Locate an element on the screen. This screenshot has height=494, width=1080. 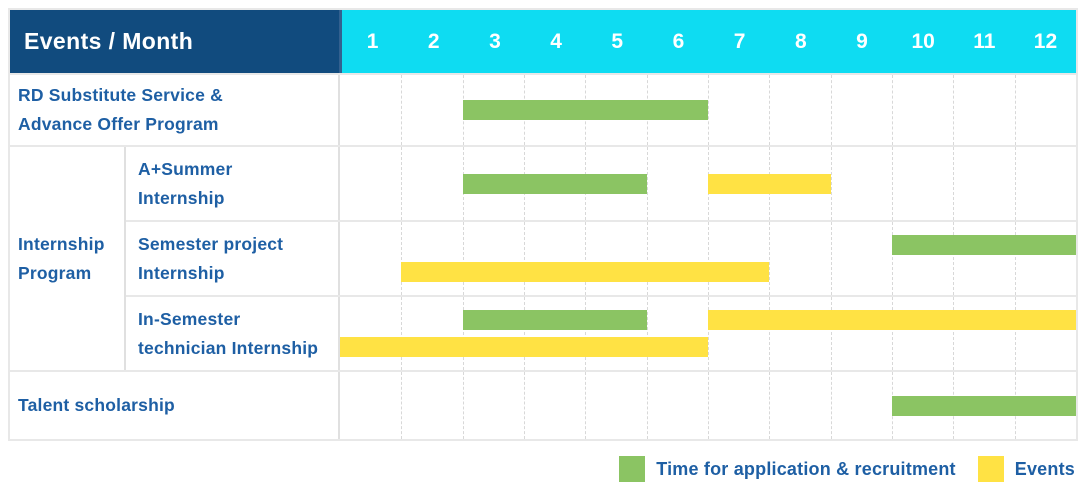
legend: Time for application & recruitment Events is located at coordinates (847, 469).